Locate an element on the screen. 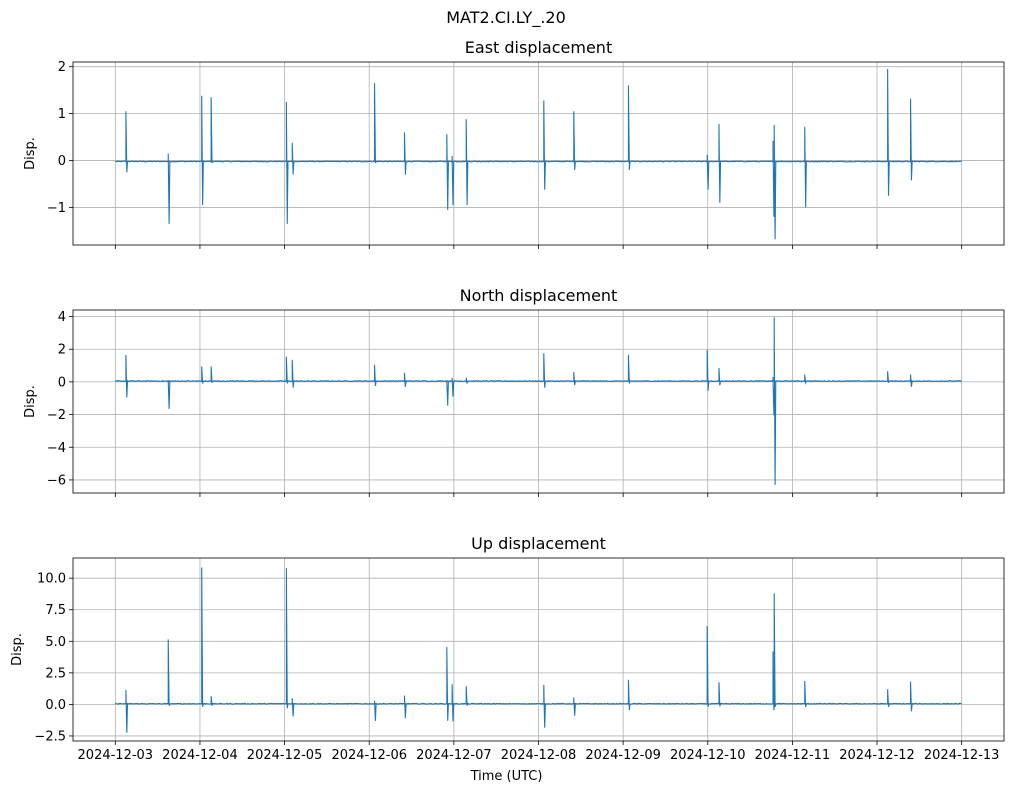  x-tick-label: 2024-12-13 is located at coordinates (962, 755).